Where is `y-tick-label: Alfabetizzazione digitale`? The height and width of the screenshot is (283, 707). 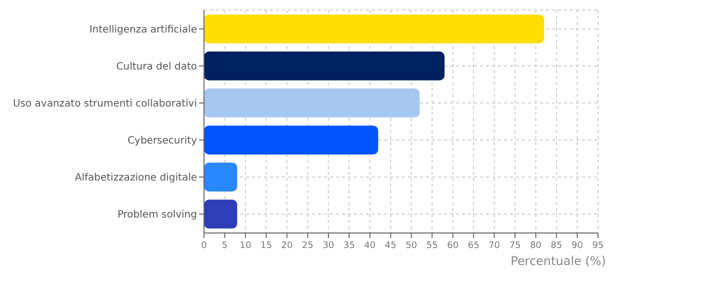 y-tick-label: Alfabetizzazione digitale is located at coordinates (135, 178).